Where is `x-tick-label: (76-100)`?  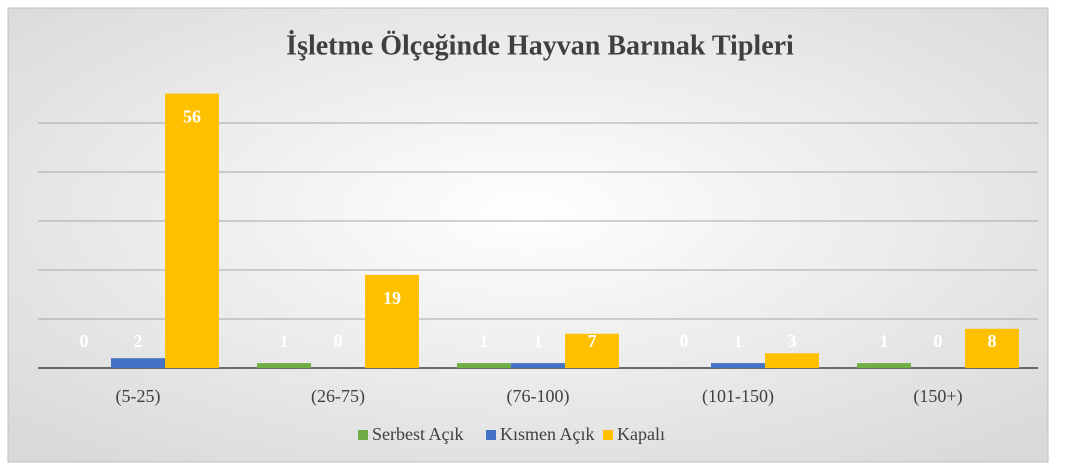 x-tick-label: (76-100) is located at coordinates (538, 396).